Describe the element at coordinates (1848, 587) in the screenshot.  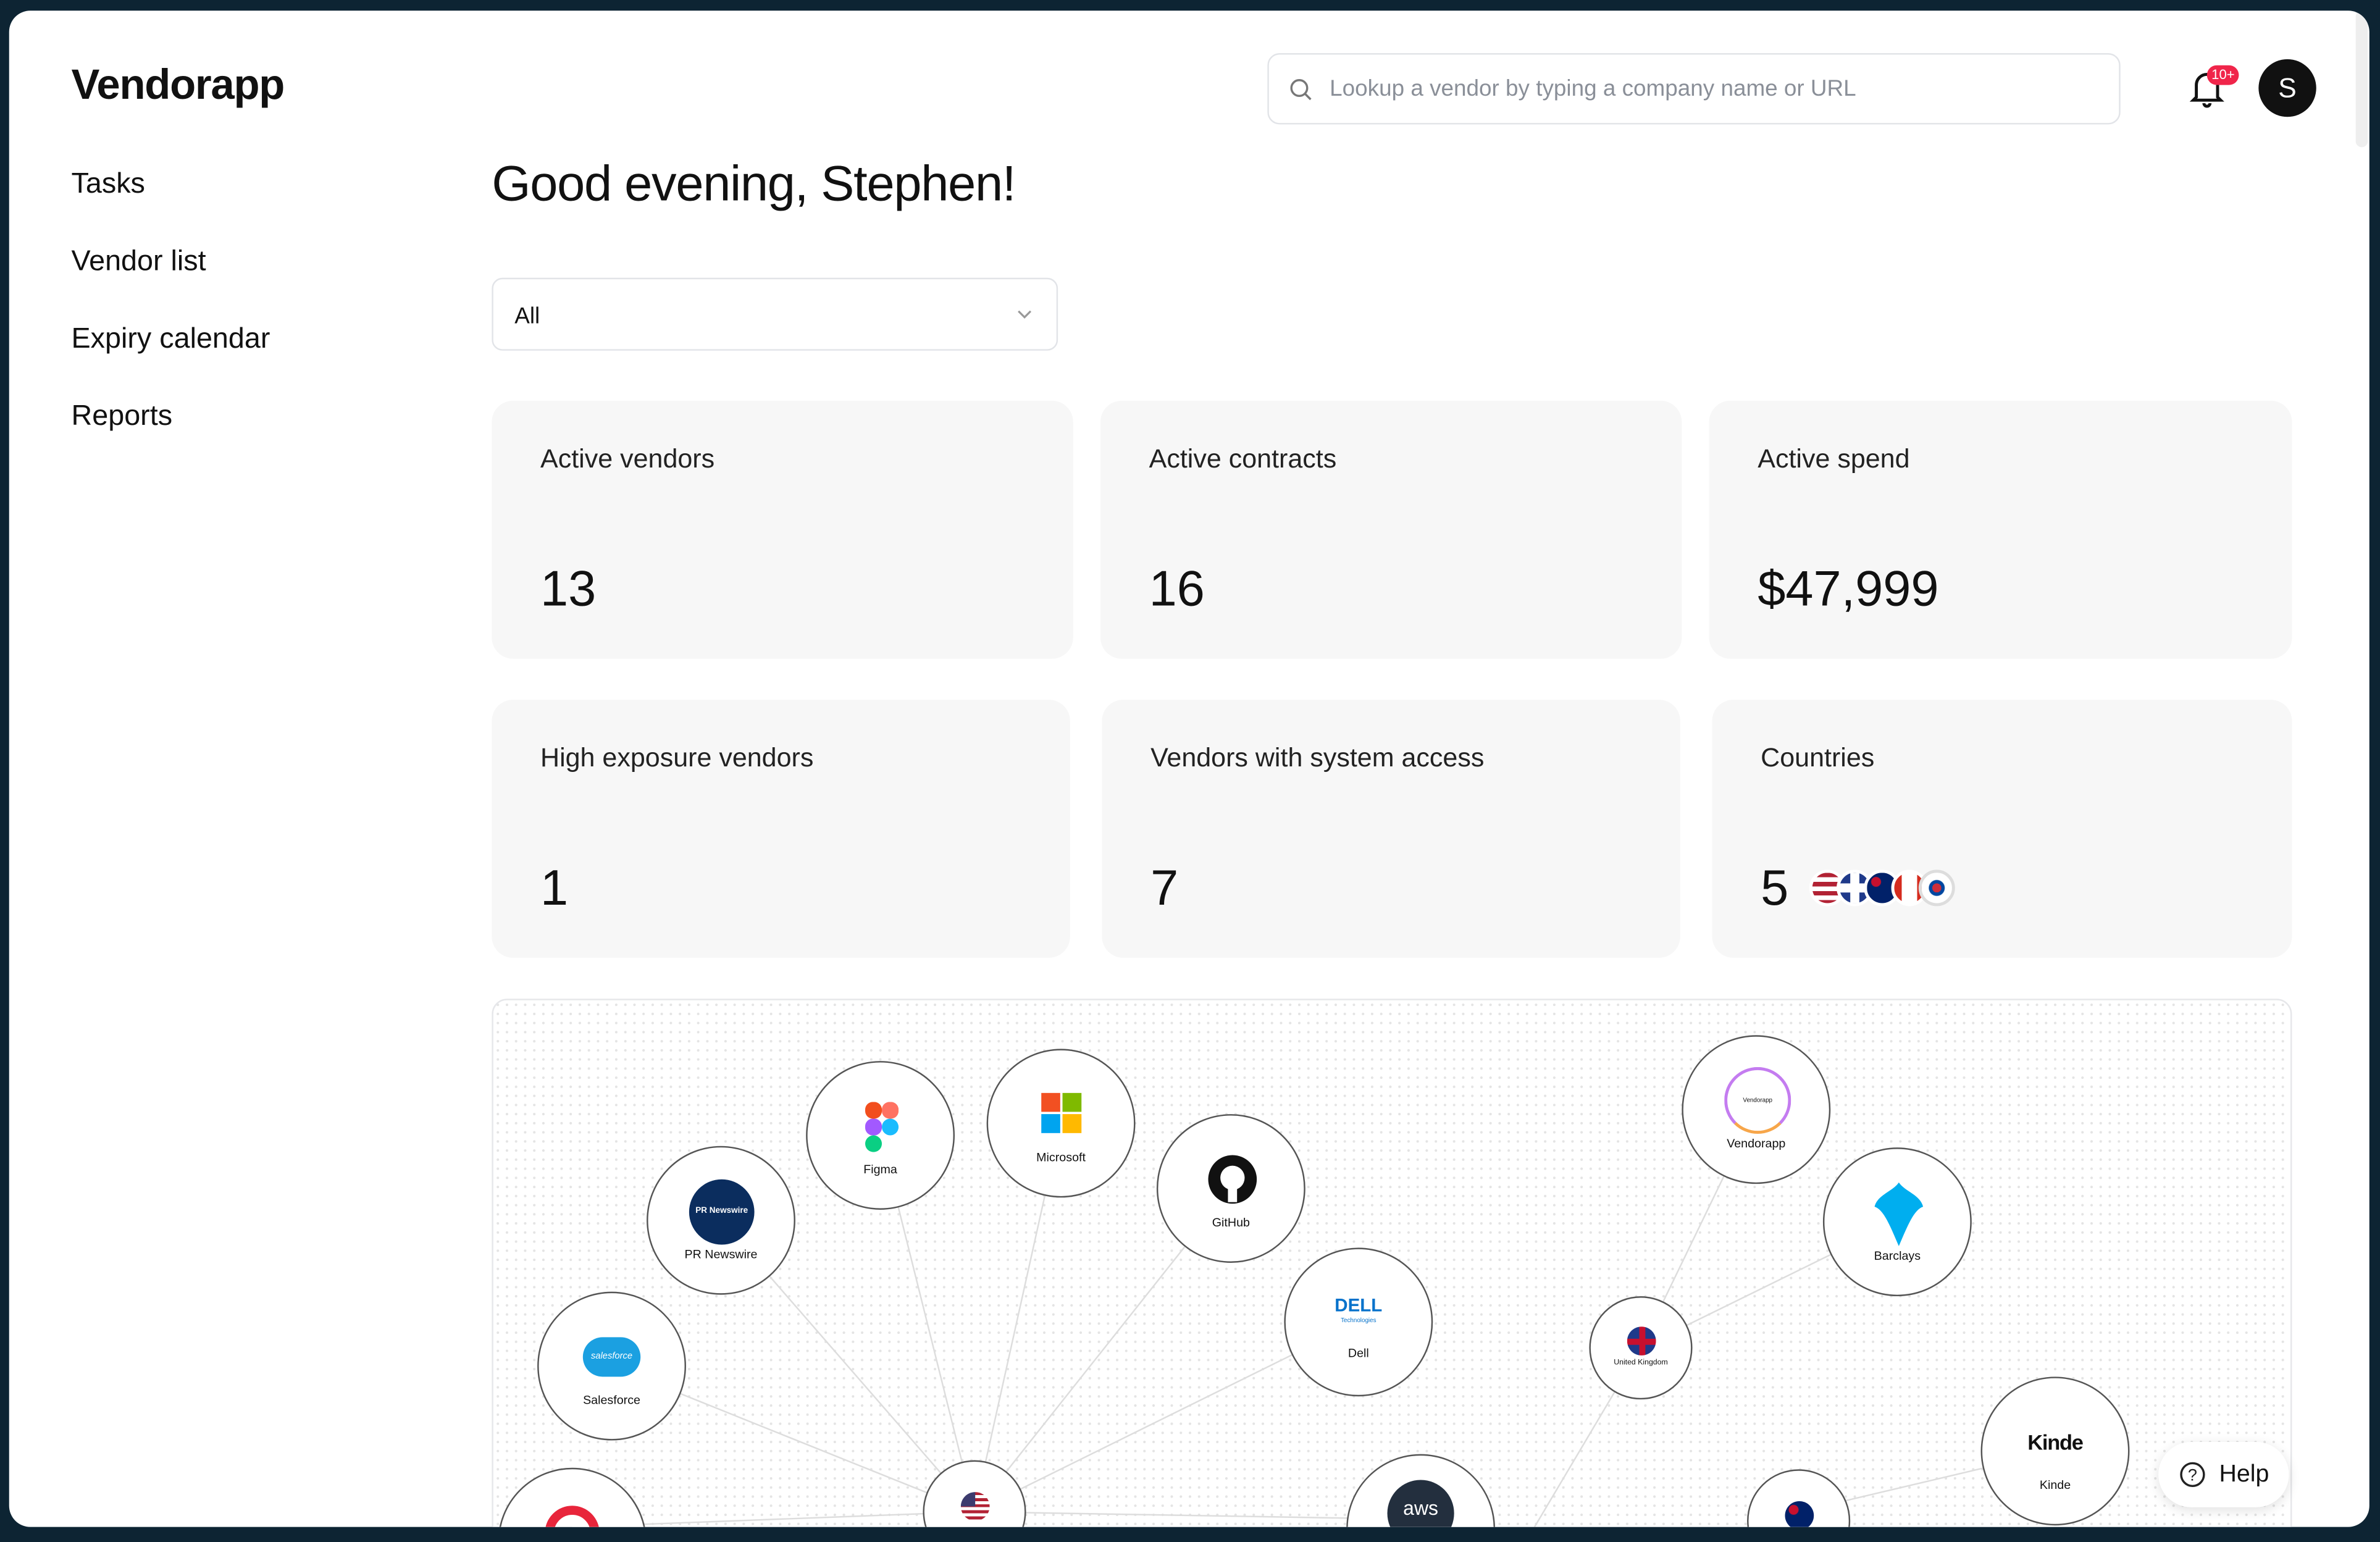
I see `card-value: $47,999` at that location.